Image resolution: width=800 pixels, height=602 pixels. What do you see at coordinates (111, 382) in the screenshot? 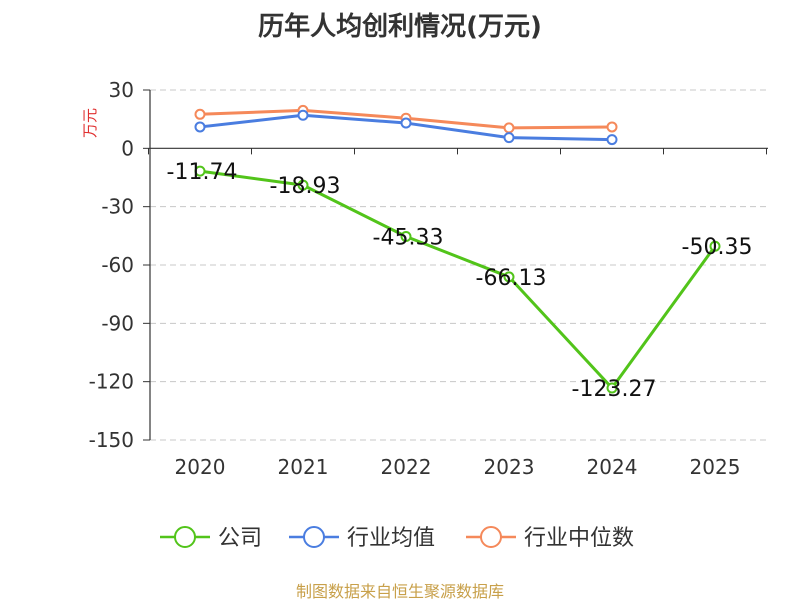
I see `y-tick-label: -120` at bounding box center [111, 382].